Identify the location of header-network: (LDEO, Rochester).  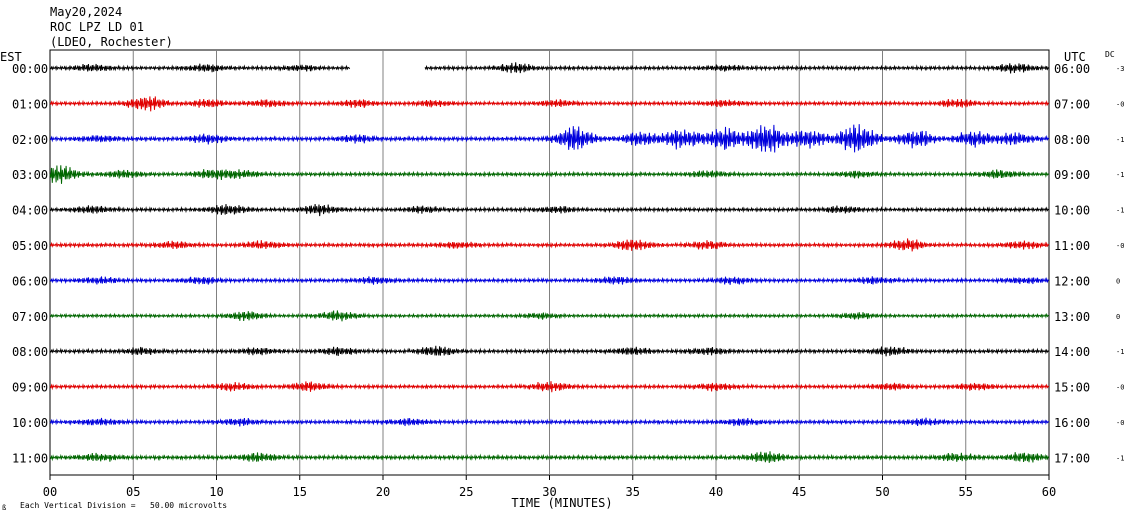
(111, 42).